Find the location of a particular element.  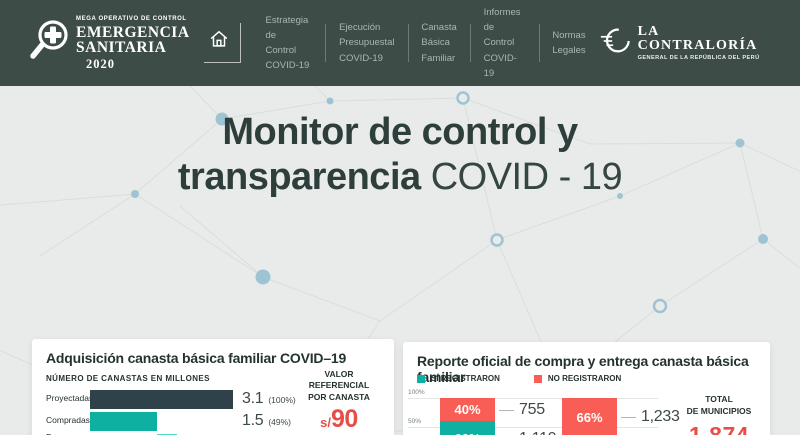

bar-por-comprar is located at coordinates (167, 434).